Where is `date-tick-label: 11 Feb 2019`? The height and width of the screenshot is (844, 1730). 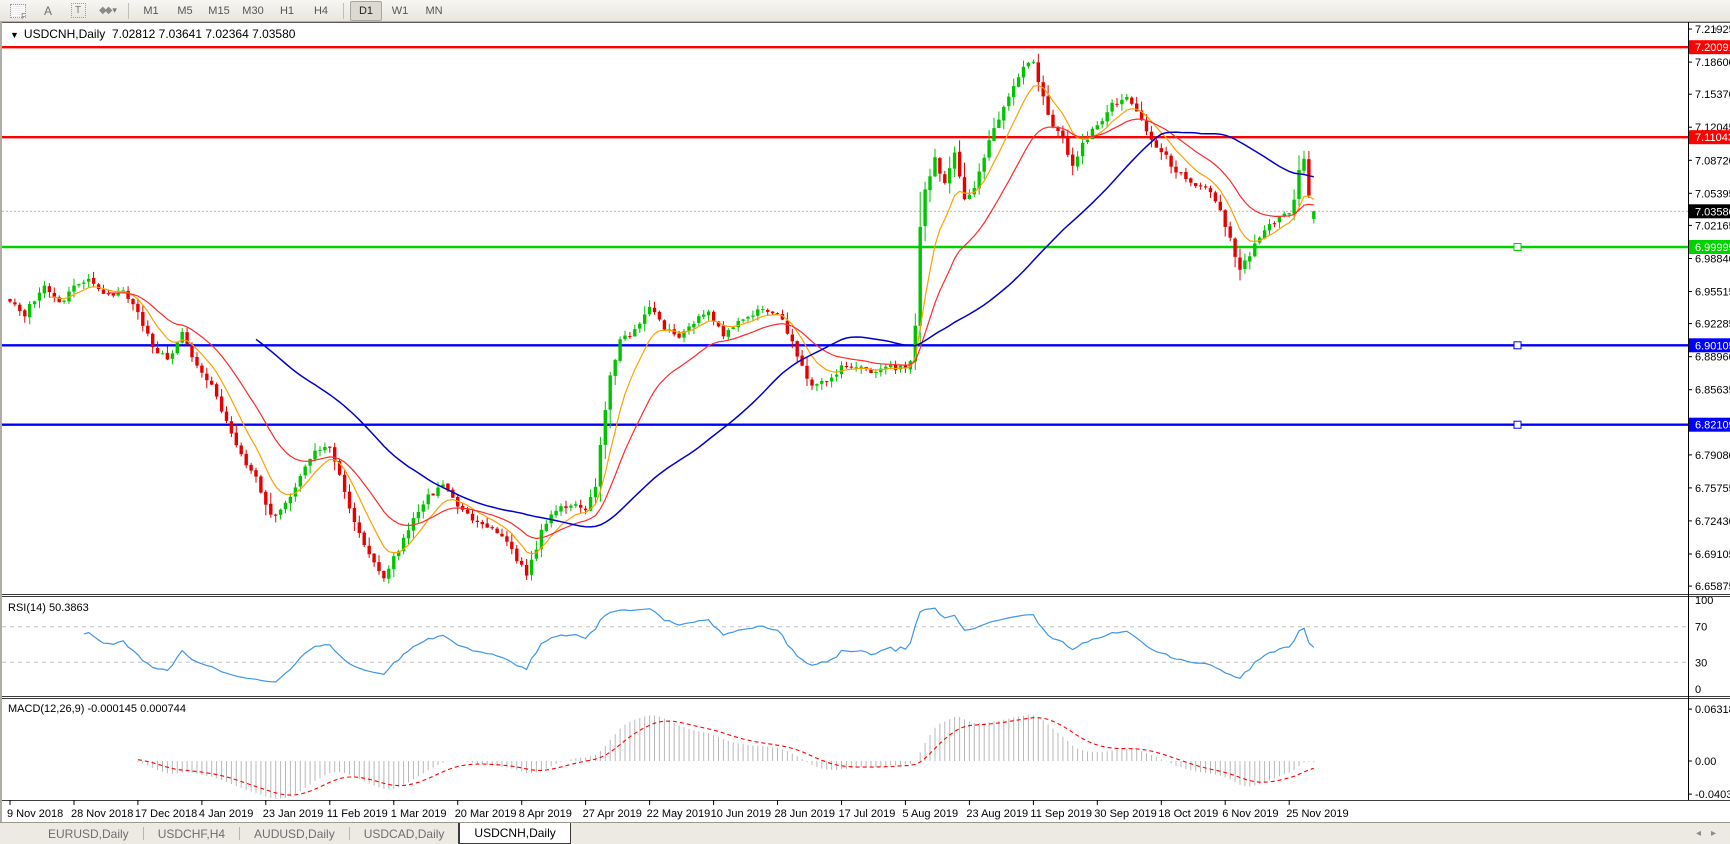 date-tick-label: 11 Feb 2019 is located at coordinates (357, 814).